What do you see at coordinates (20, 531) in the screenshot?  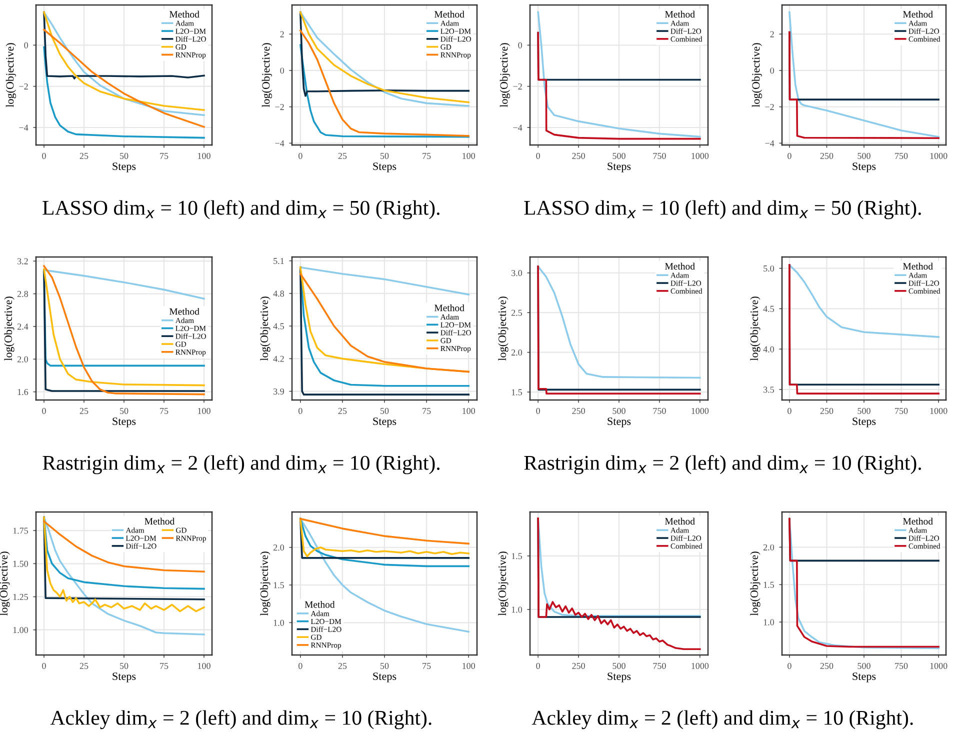 I see `y-tick-label: 1.75` at bounding box center [20, 531].